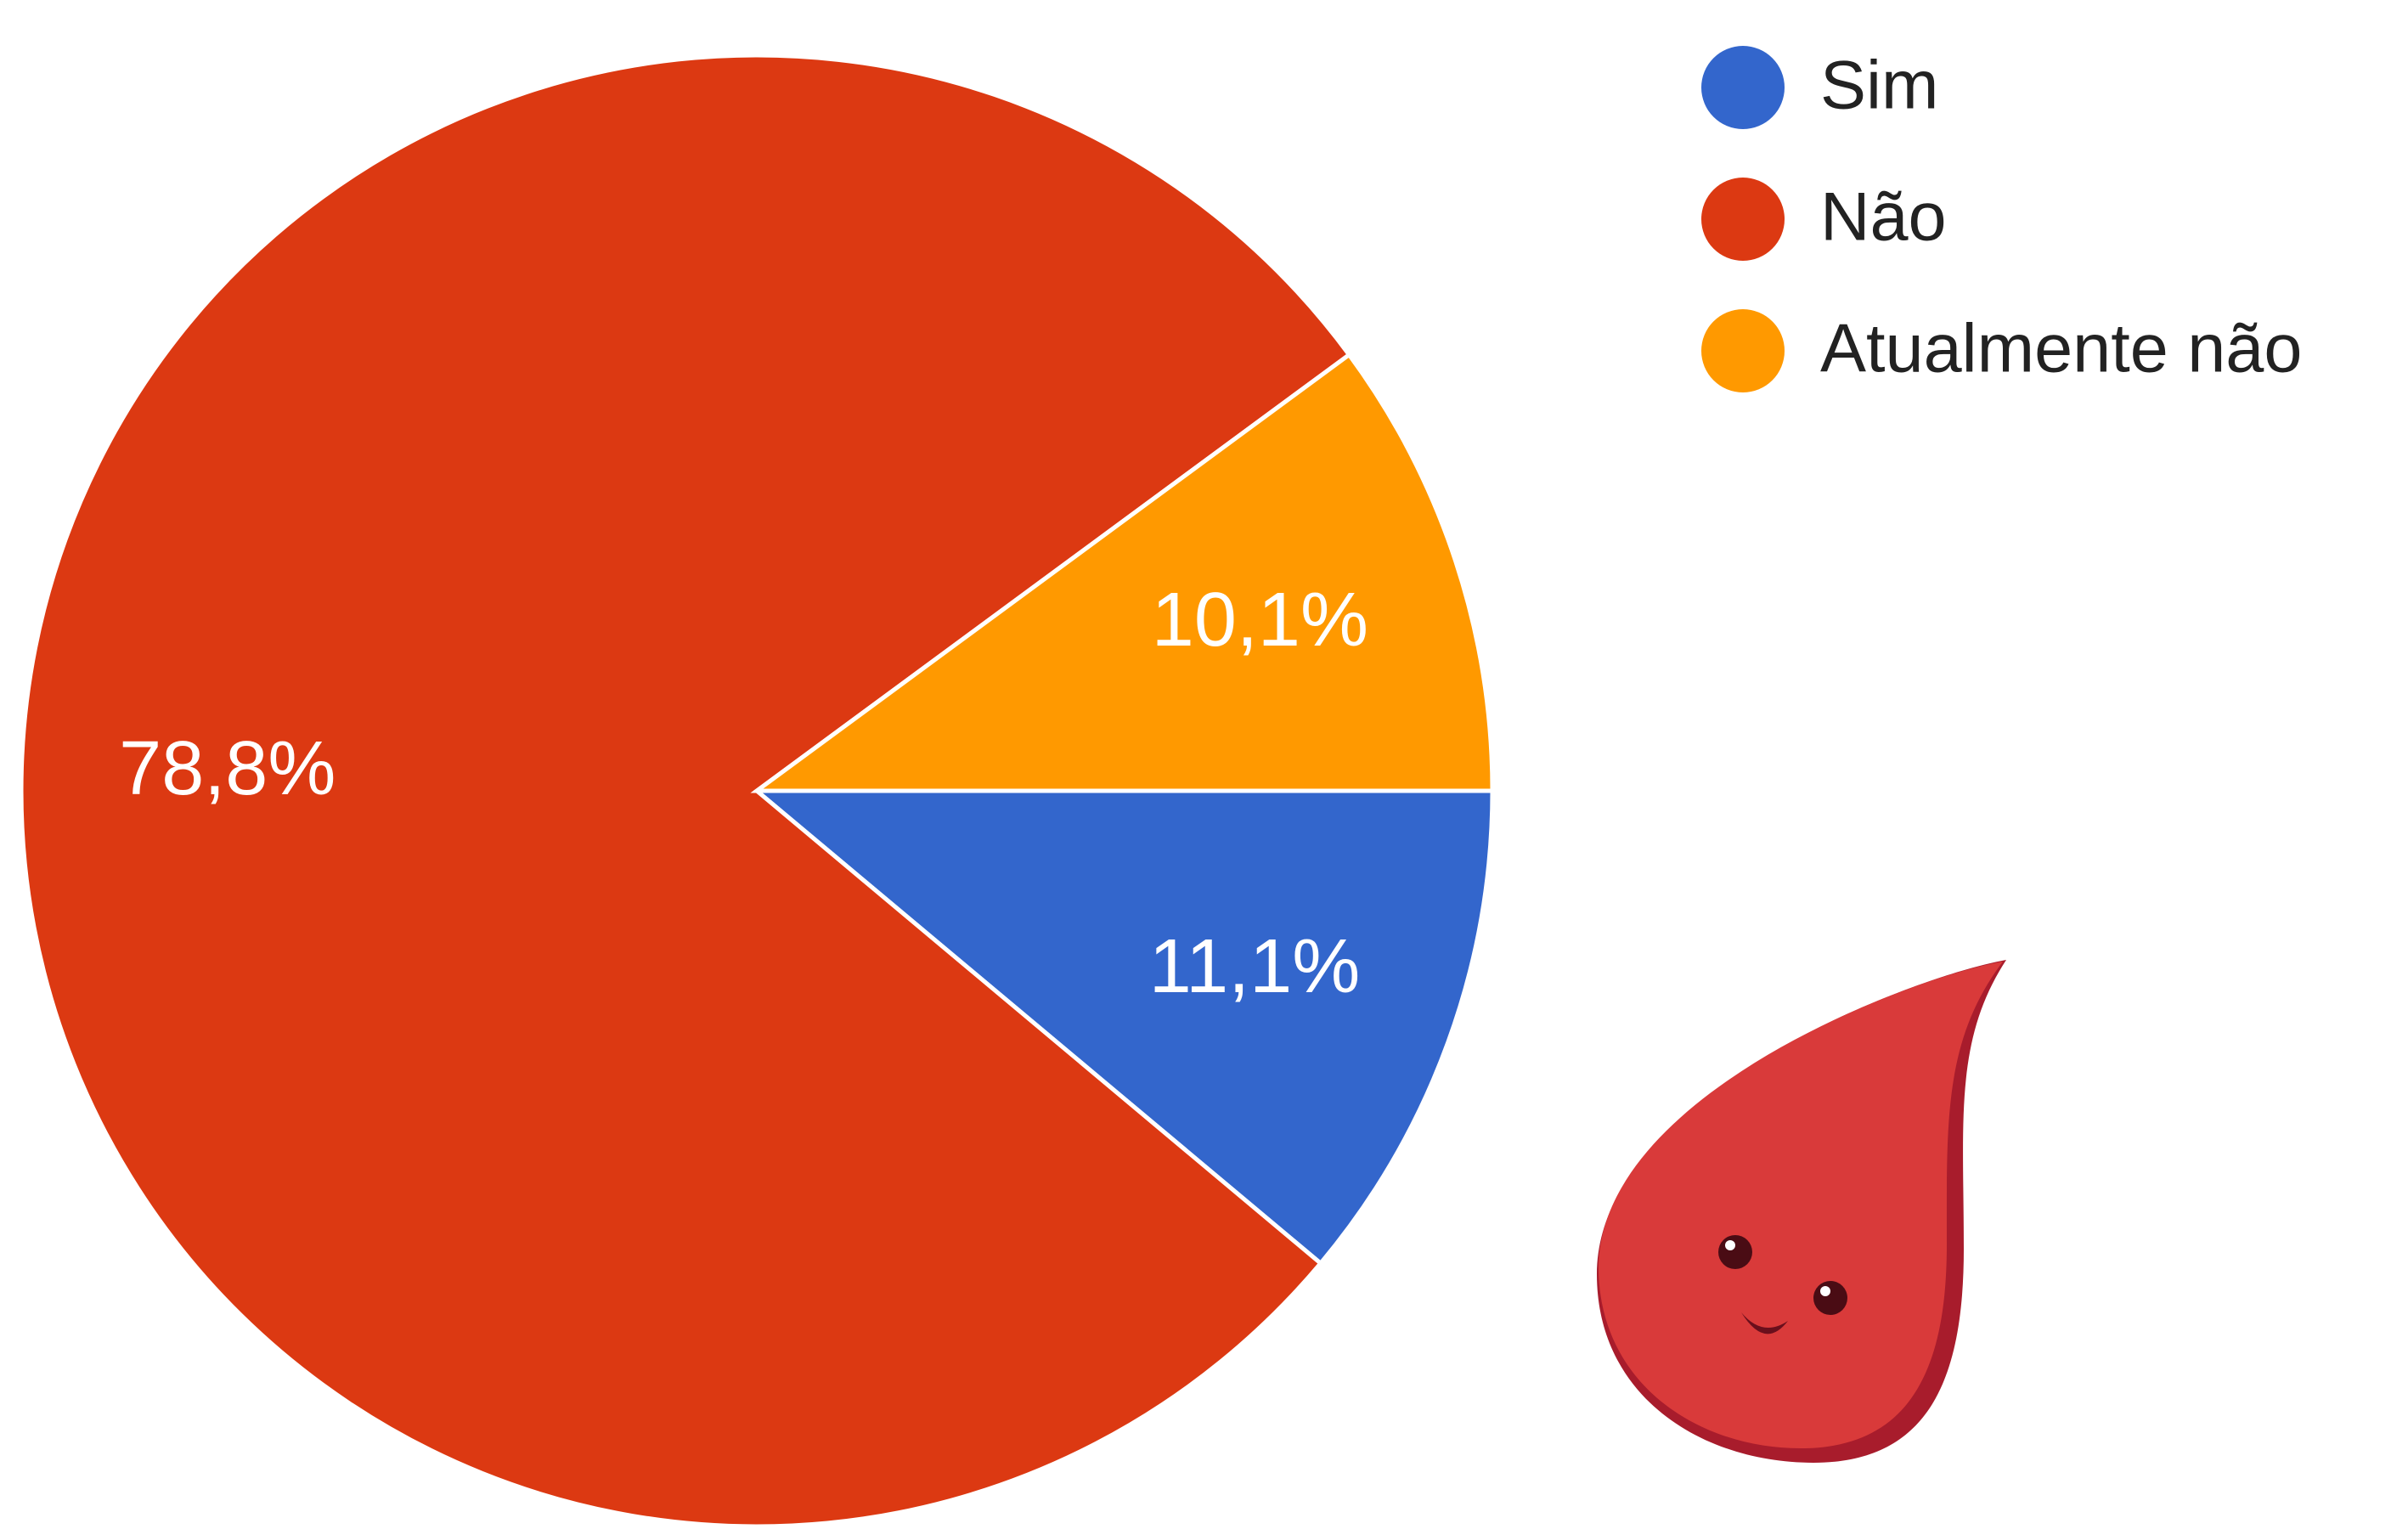 This screenshot has height=1529, width=2408. I want to click on legend-text: Atualmente não, so click(2061, 348).